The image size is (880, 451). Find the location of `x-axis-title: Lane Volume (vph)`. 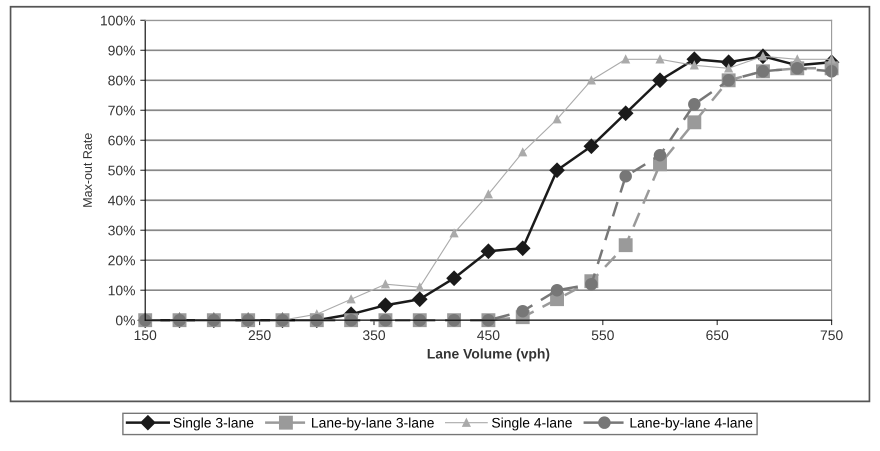

x-axis-title: Lane Volume (vph) is located at coordinates (489, 355).